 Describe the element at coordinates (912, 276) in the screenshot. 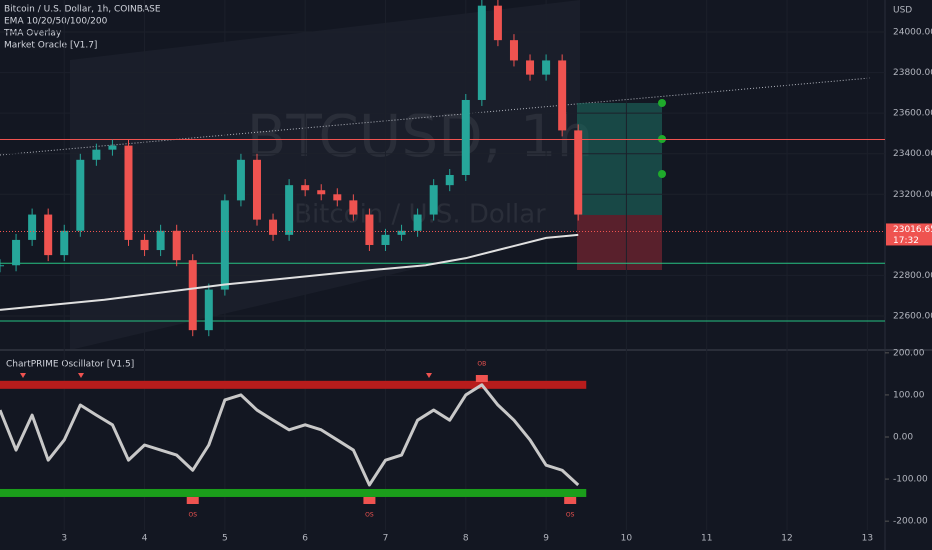

I see `price-tick-label: 22800.00` at that location.